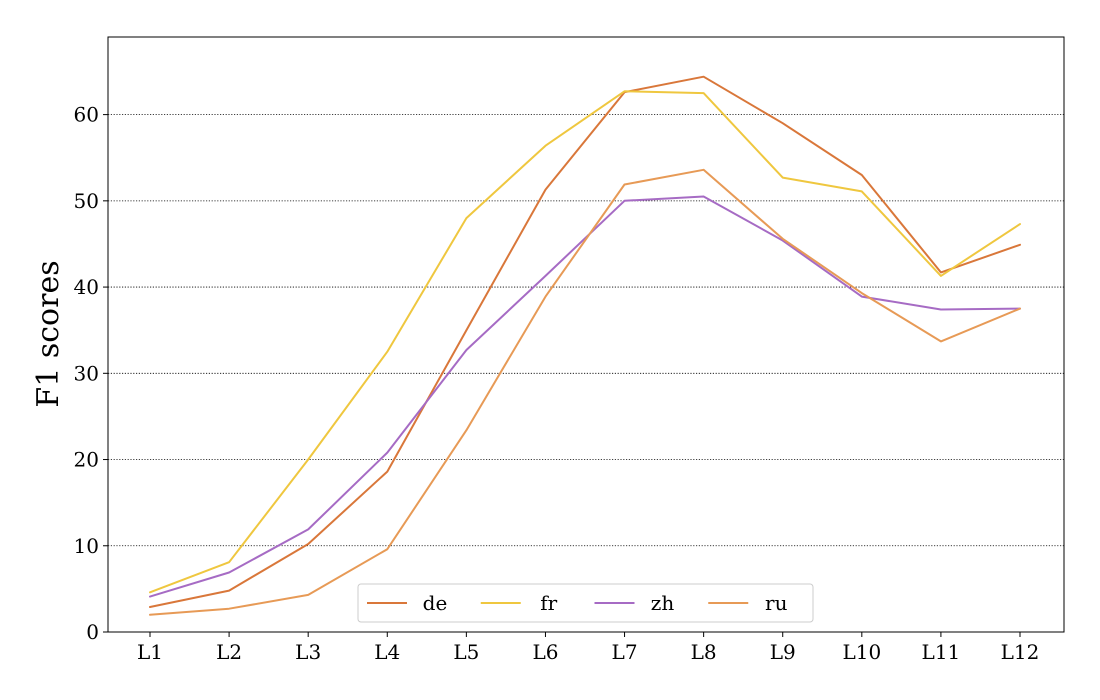 The height and width of the screenshot is (700, 1100). Describe the element at coordinates (941, 652) in the screenshot. I see `x-tick-label: L11` at that location.